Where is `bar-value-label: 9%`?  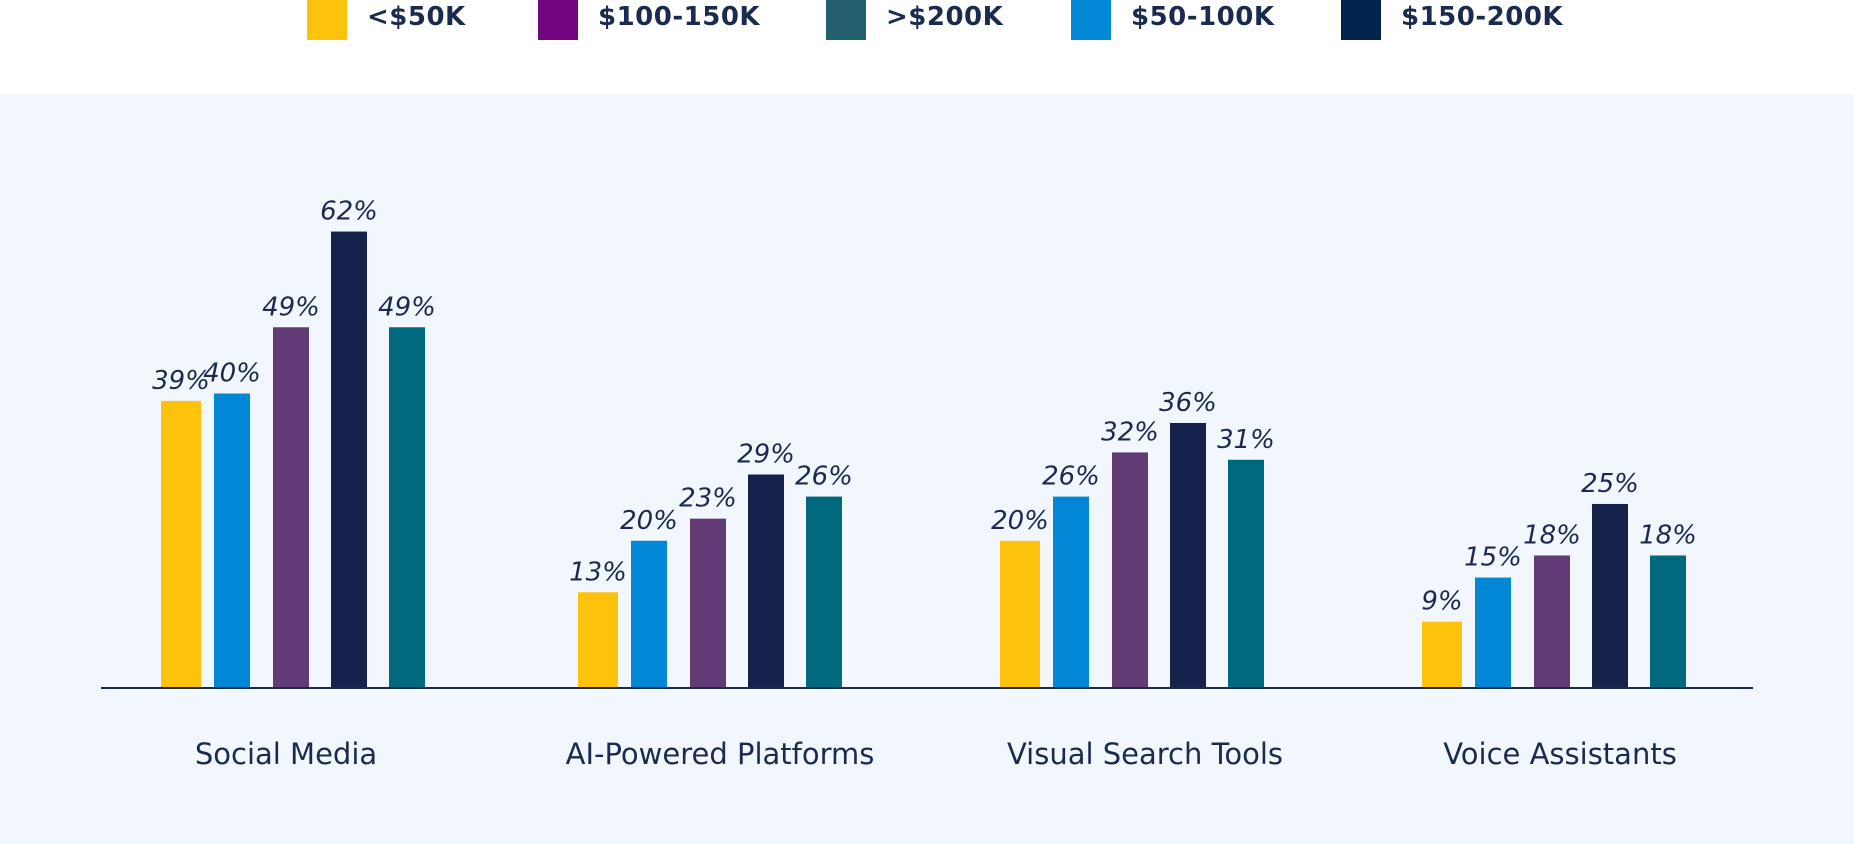
bar-value-label: 9% is located at coordinates (1441, 602).